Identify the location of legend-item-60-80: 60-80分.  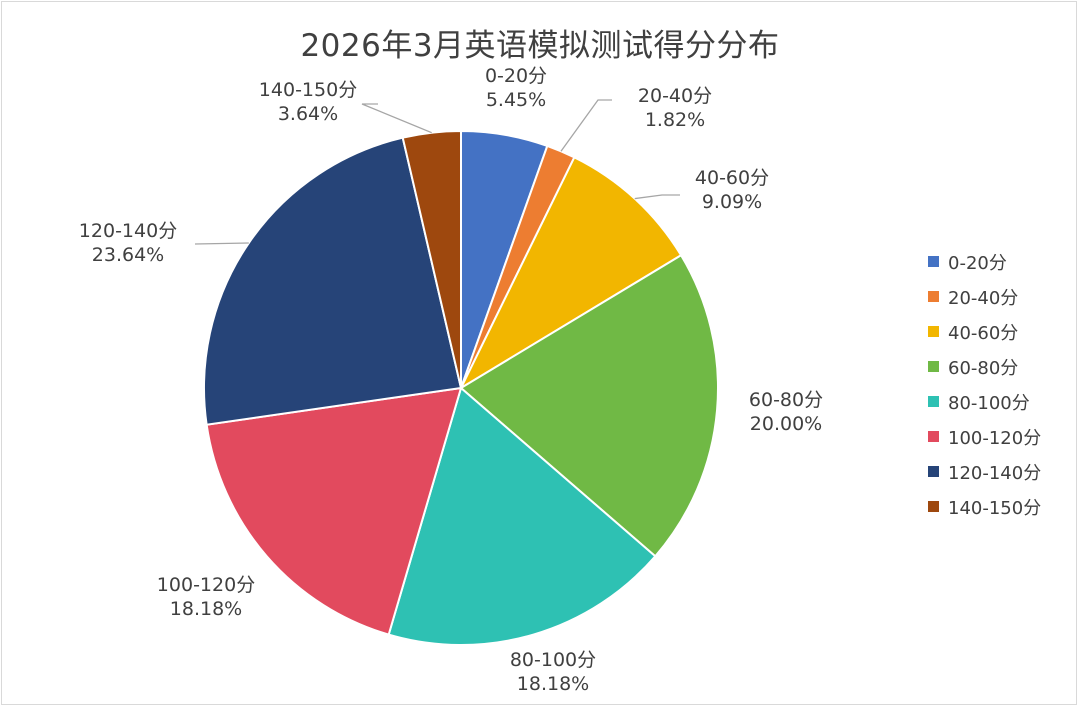
(984, 366).